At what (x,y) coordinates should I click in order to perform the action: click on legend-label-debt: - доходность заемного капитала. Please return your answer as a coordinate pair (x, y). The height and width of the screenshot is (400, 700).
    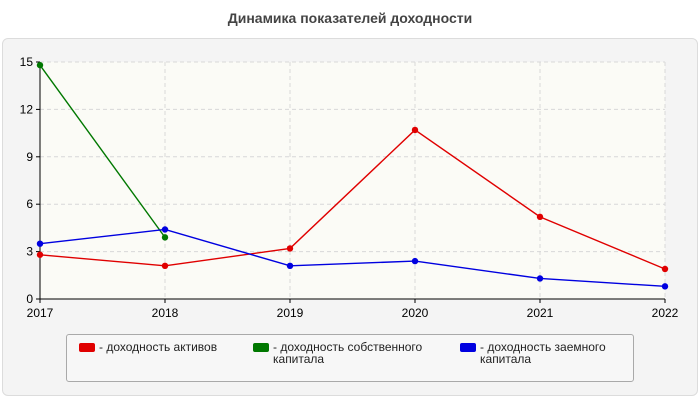
    Looking at the image, I should click on (543, 353).